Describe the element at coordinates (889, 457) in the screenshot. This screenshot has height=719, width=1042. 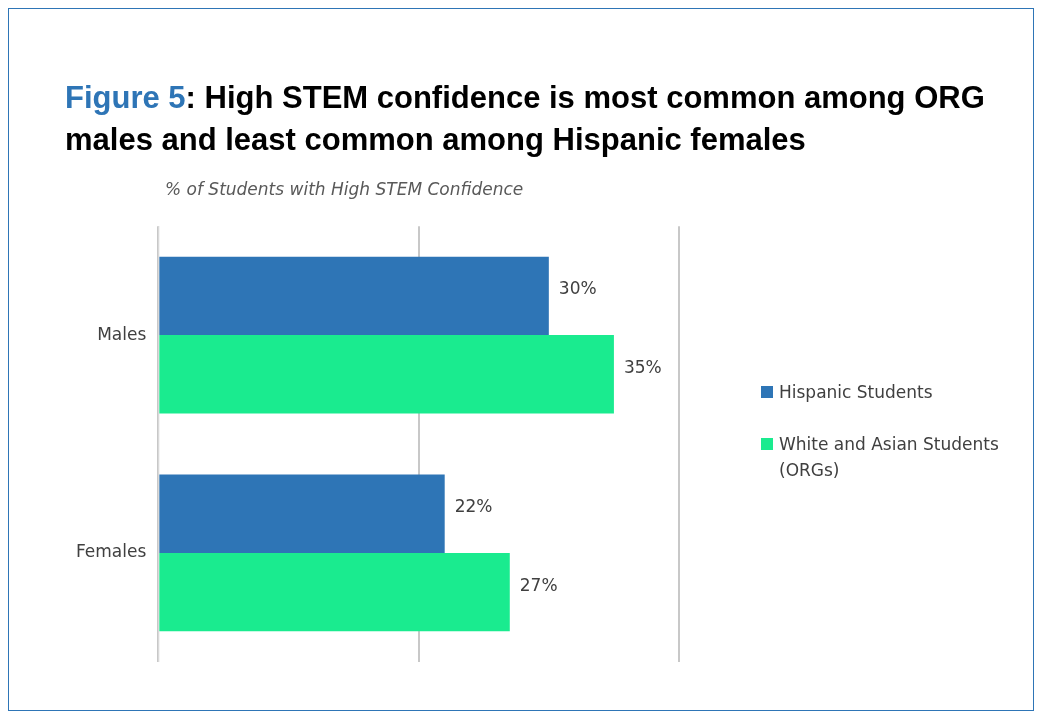
I see `legend-label: White and Asian Students (ORGs)` at that location.